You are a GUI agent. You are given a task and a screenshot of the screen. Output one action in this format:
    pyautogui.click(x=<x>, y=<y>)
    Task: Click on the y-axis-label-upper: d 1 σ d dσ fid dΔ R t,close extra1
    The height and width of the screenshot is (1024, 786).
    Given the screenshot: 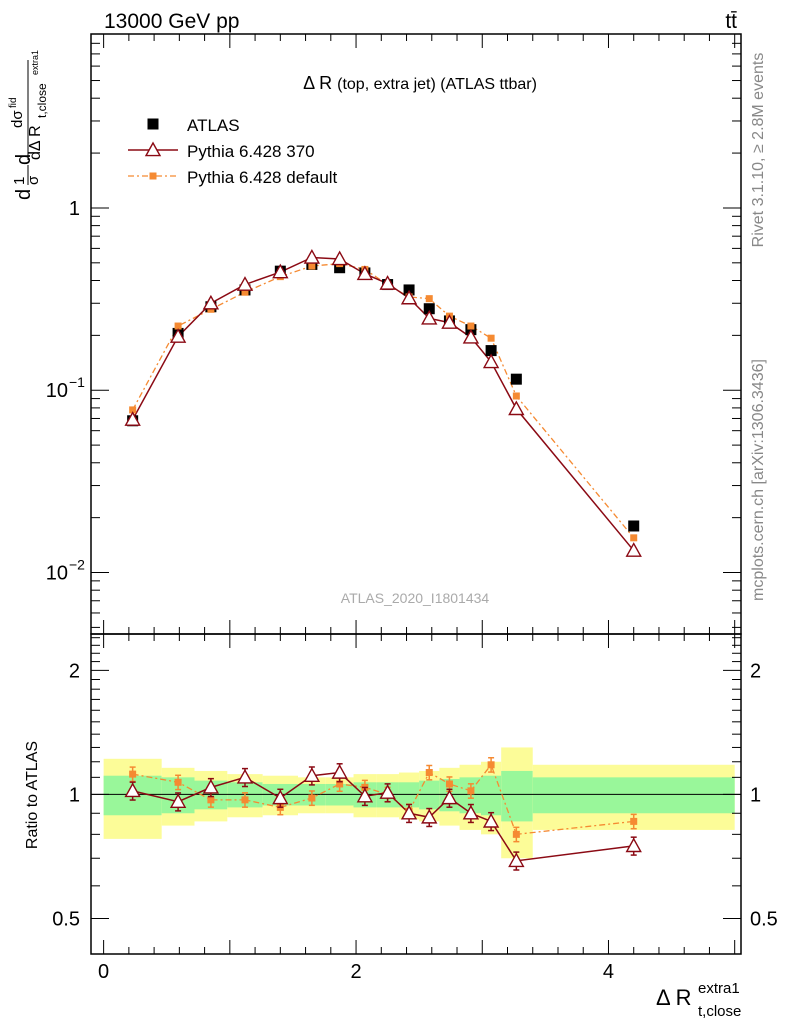 What is the action you would take?
    pyautogui.click(x=28, y=125)
    